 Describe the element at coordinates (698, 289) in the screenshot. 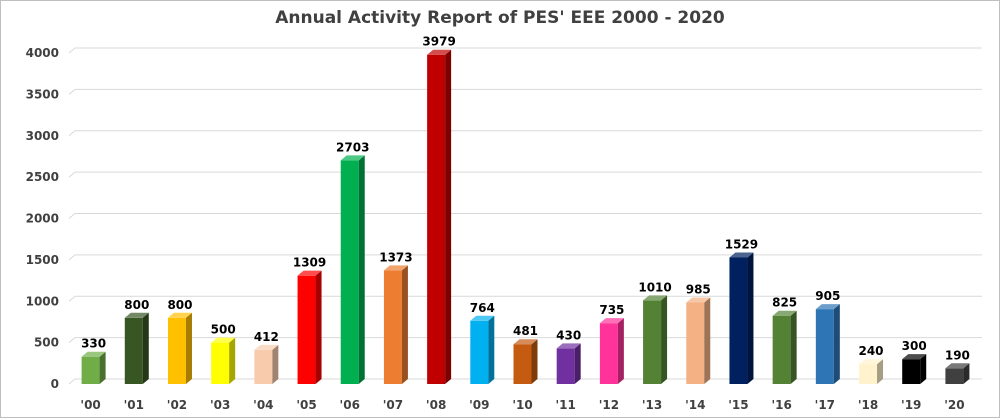

I see `data-label: 985` at that location.